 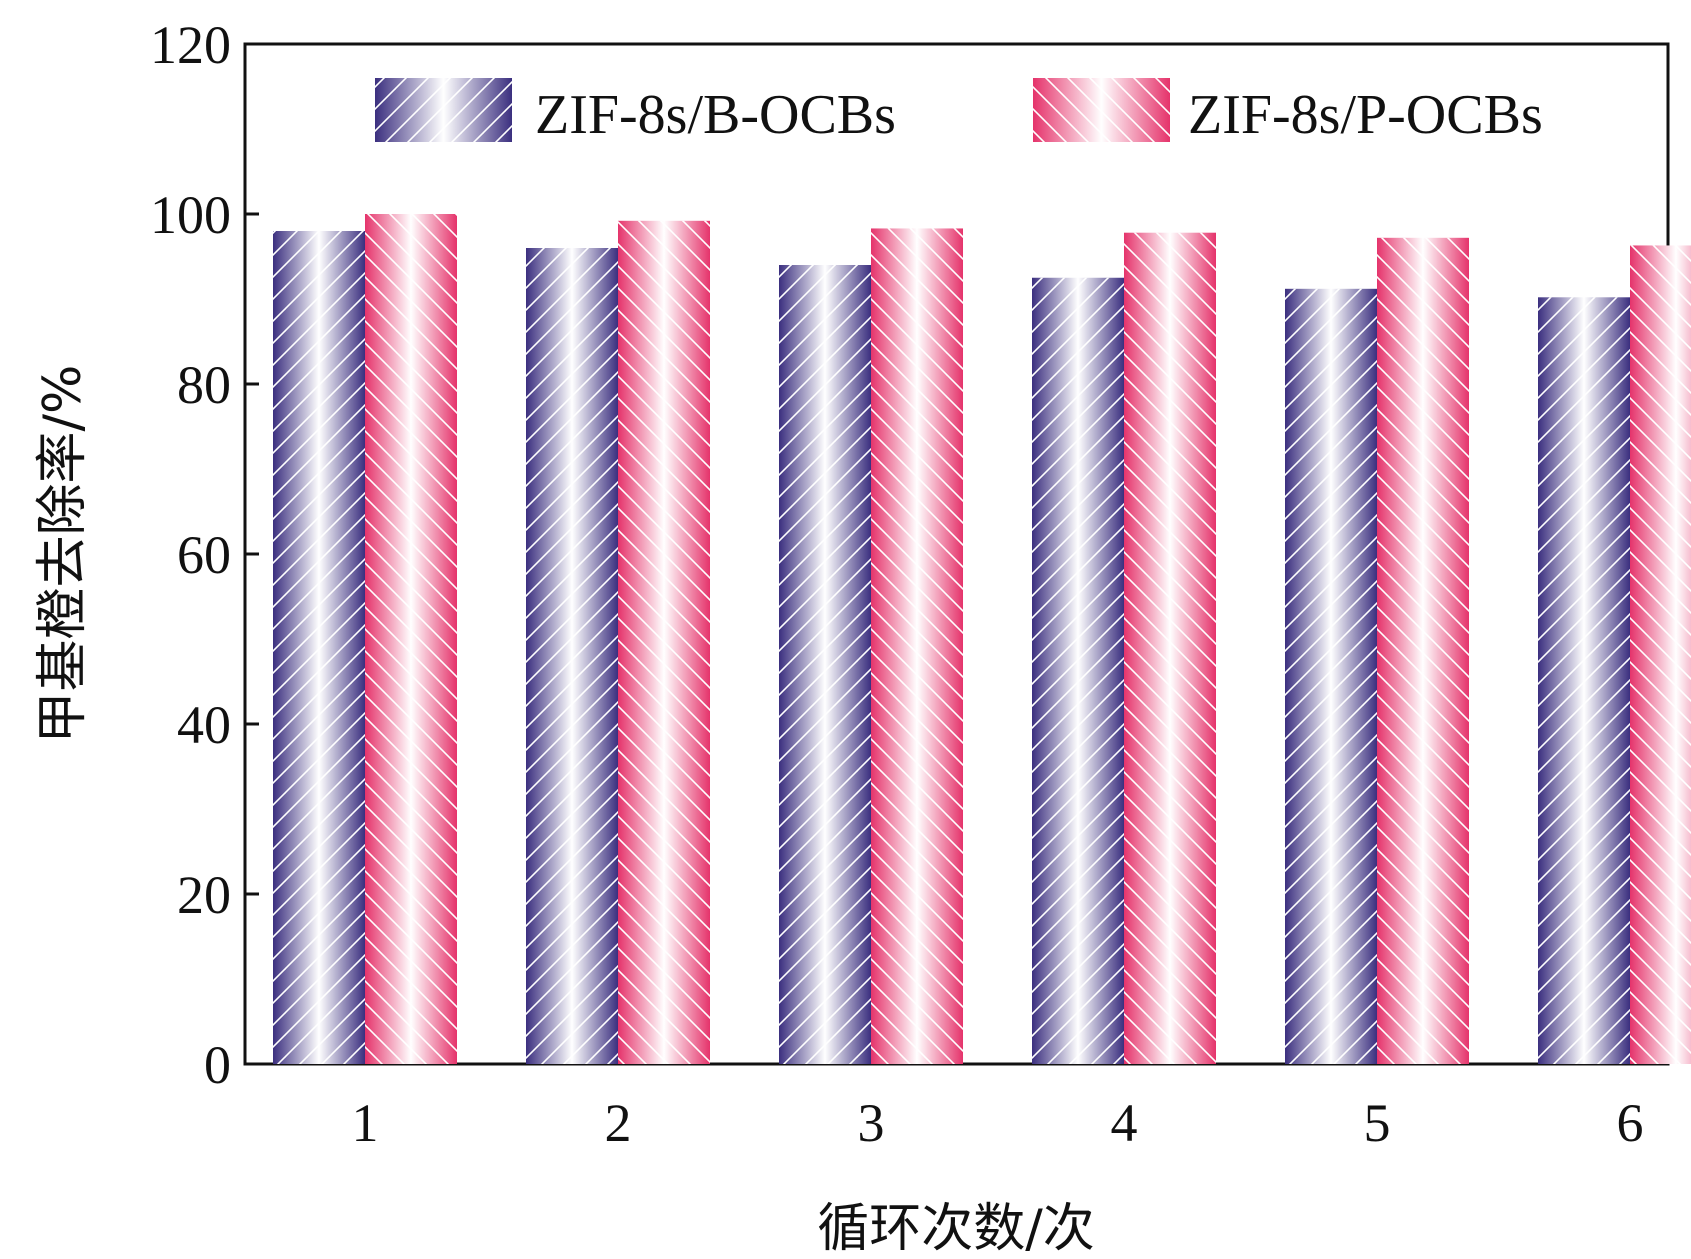 I want to click on y-axis: 0 20 40 60 80 100 120, so click(x=204, y=555).